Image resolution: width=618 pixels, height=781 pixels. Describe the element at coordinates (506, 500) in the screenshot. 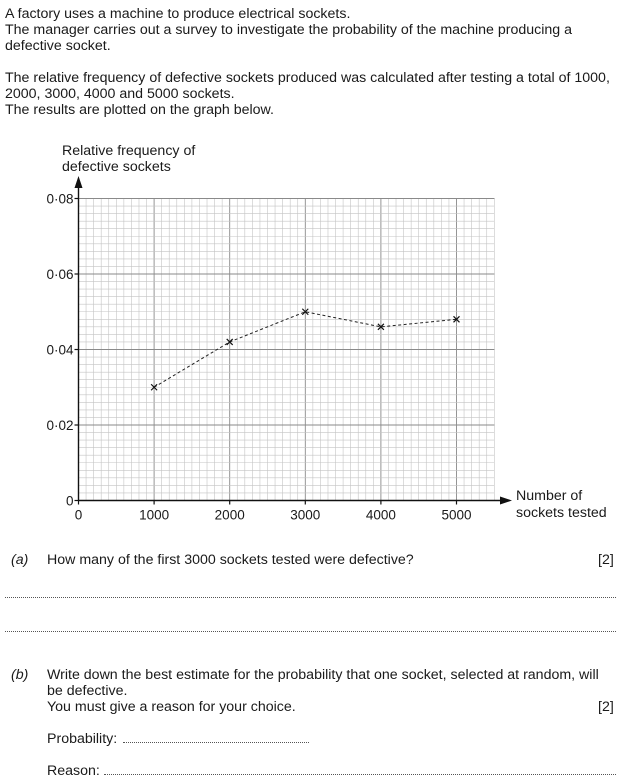

I see `x-axis-arrow` at that location.